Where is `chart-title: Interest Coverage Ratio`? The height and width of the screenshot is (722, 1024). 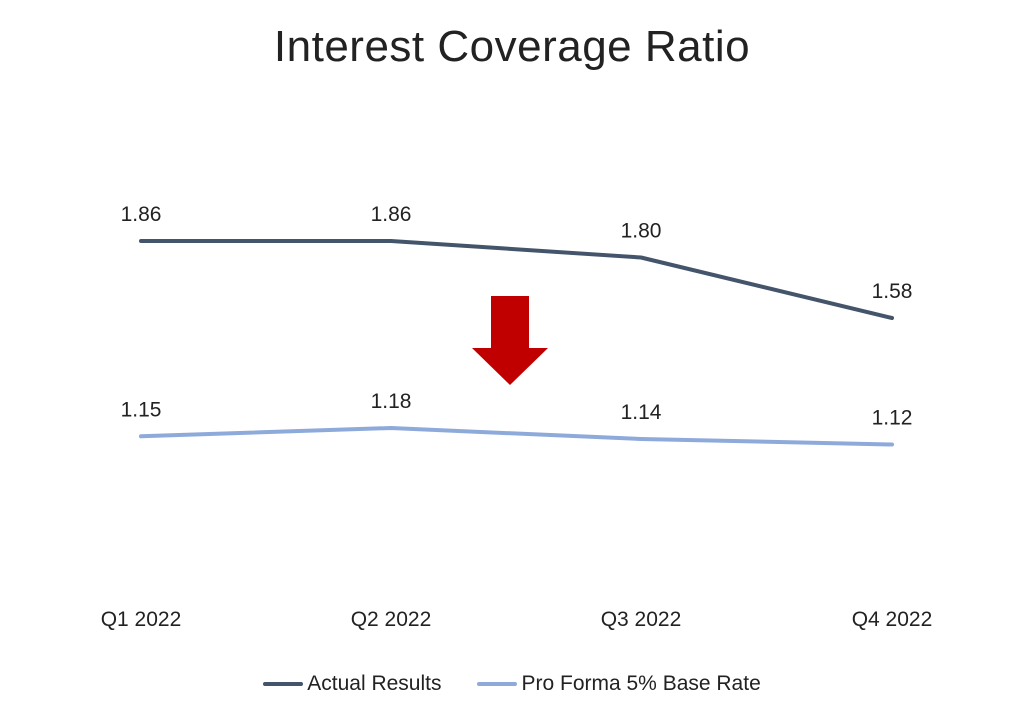 chart-title: Interest Coverage Ratio is located at coordinates (512, 46).